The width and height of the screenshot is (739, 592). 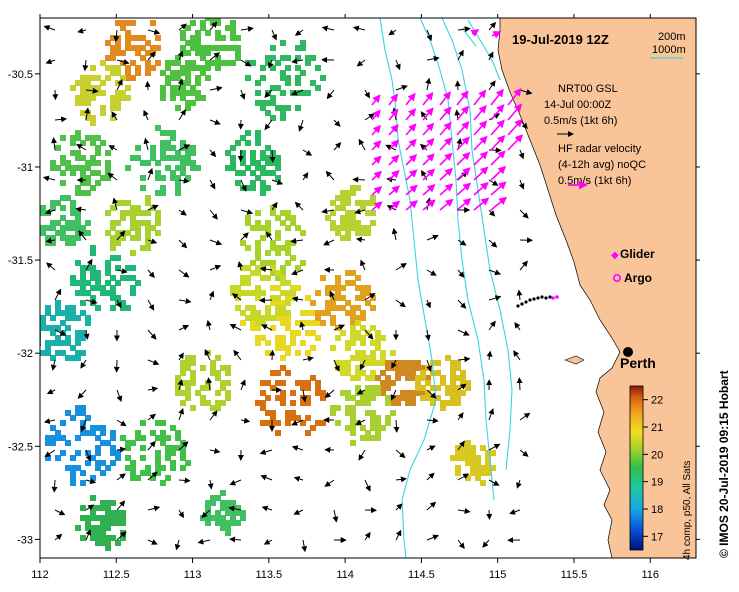 I want to click on x-tick-label: 114, so click(x=345, y=575).